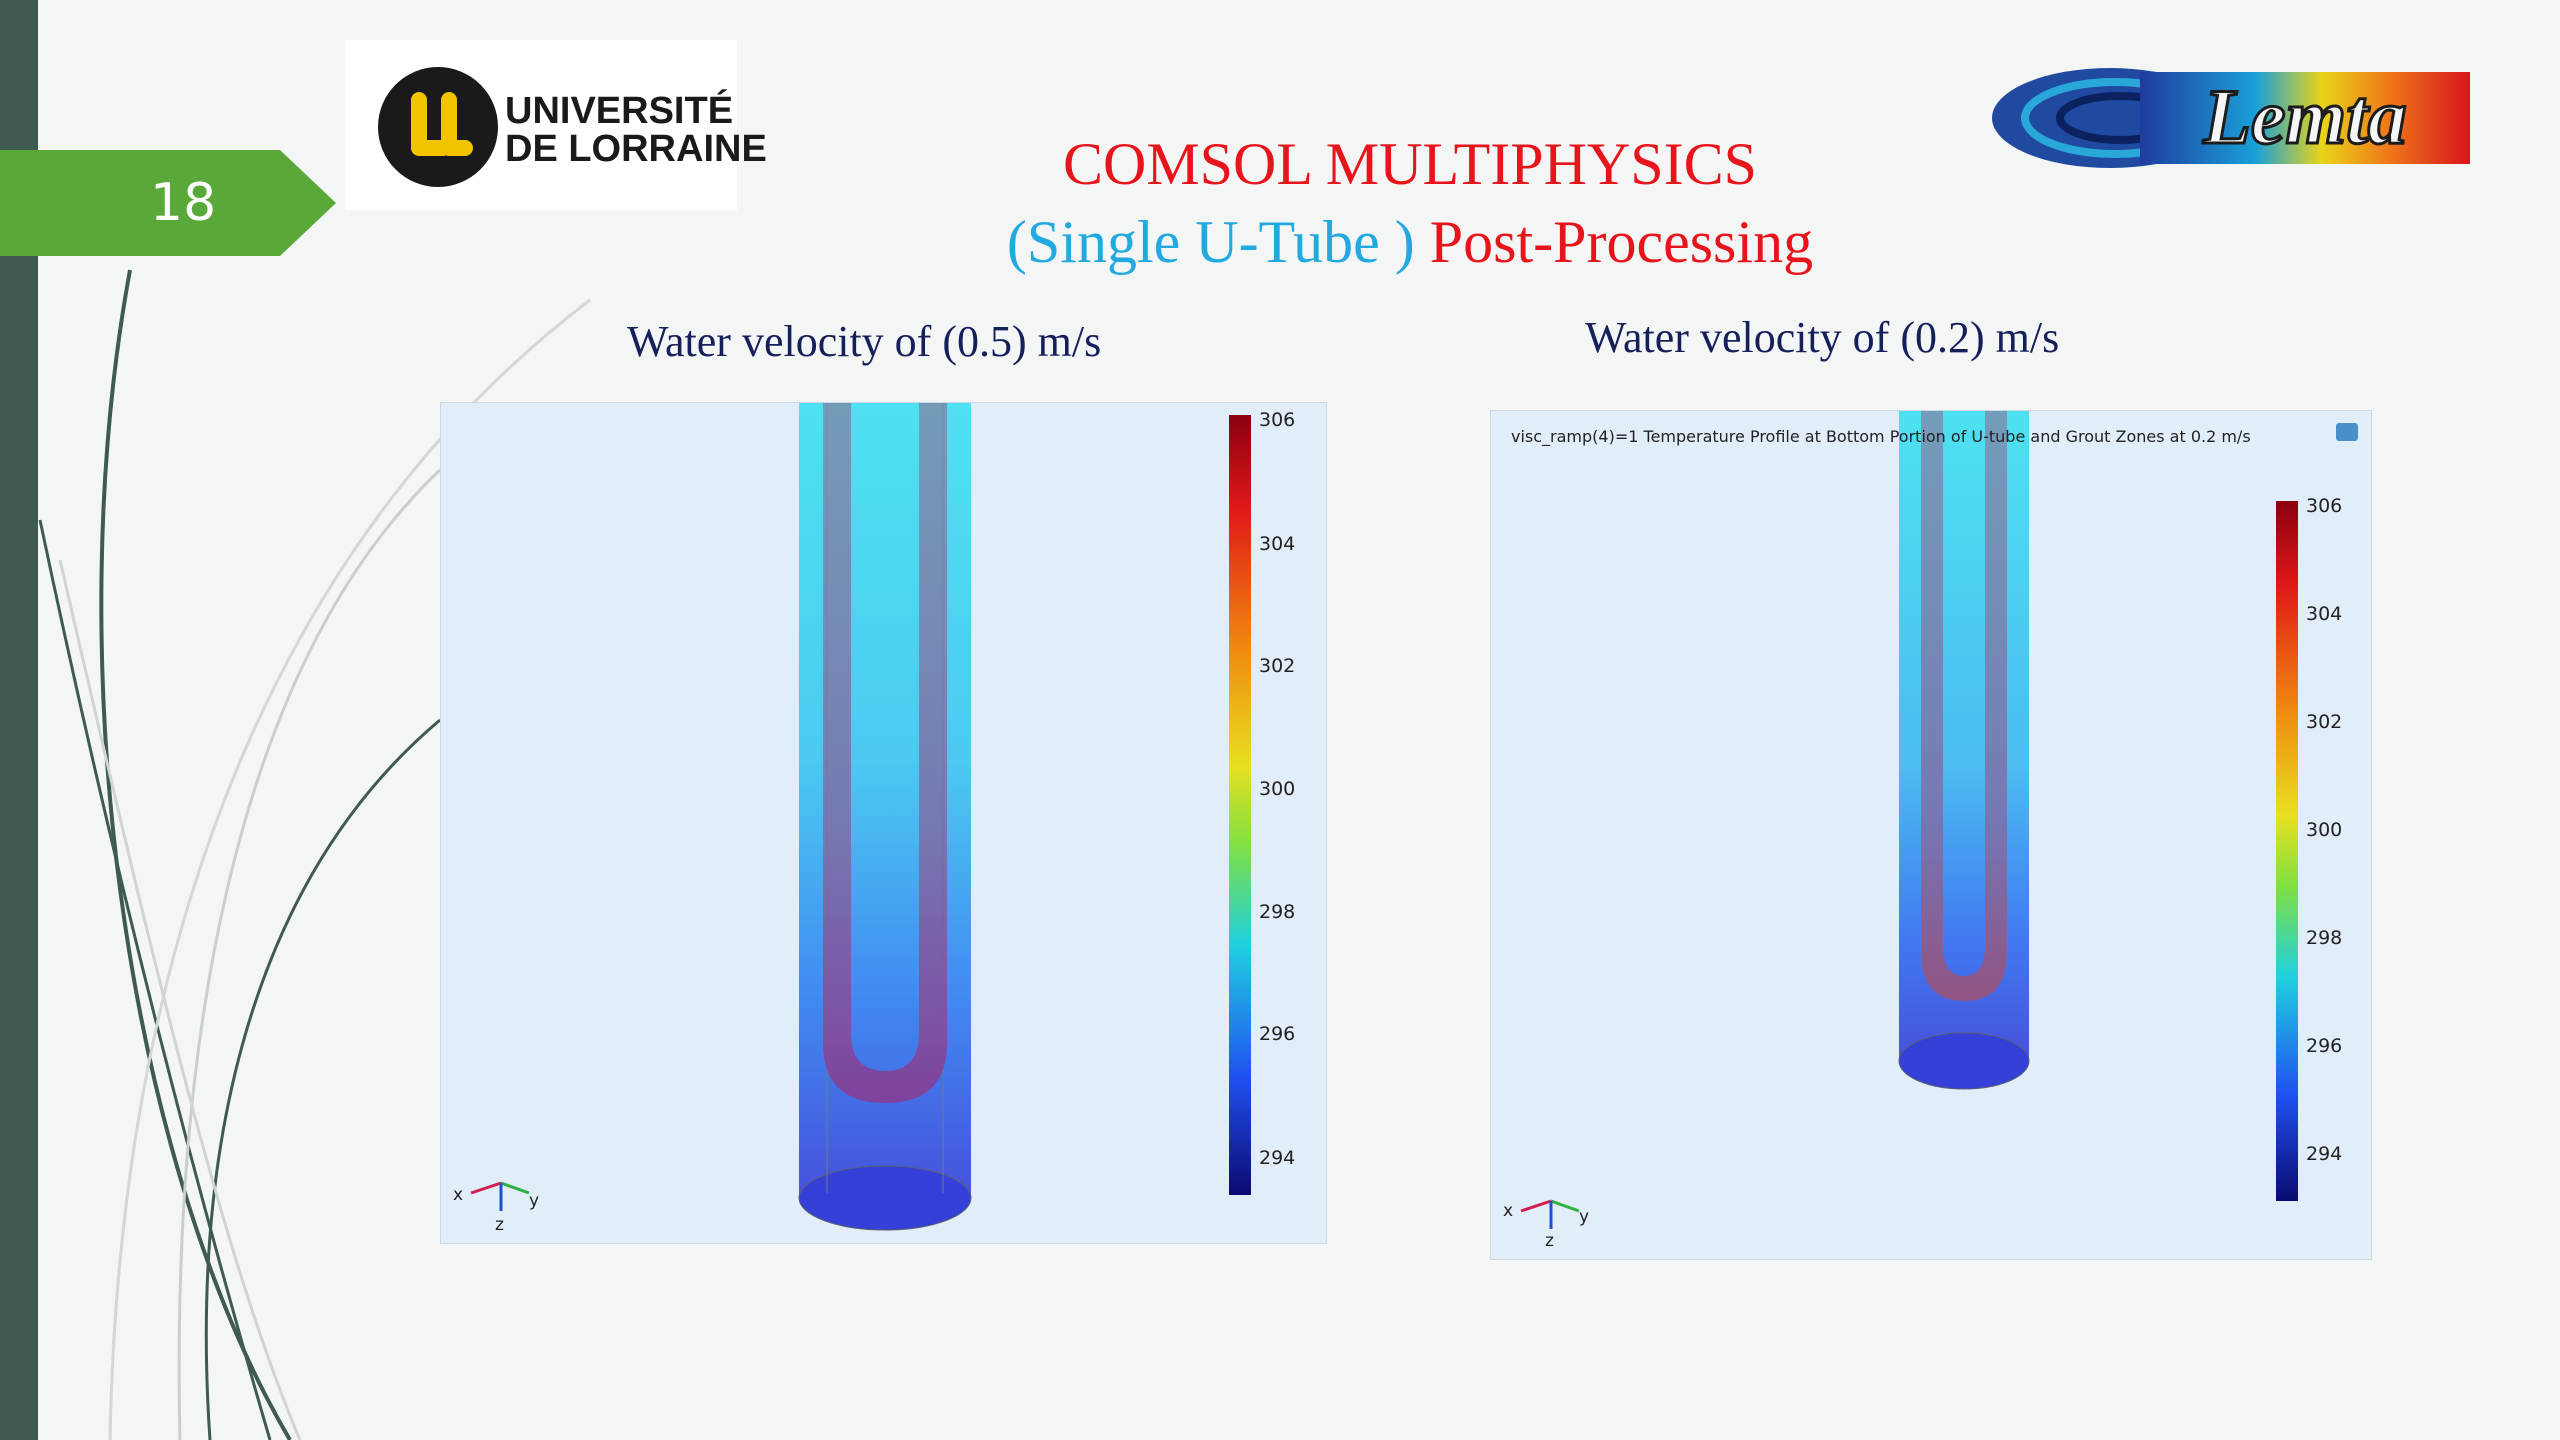 The width and height of the screenshot is (2560, 1440). Describe the element at coordinates (183, 203) in the screenshot. I see `slide-number: 18` at that location.